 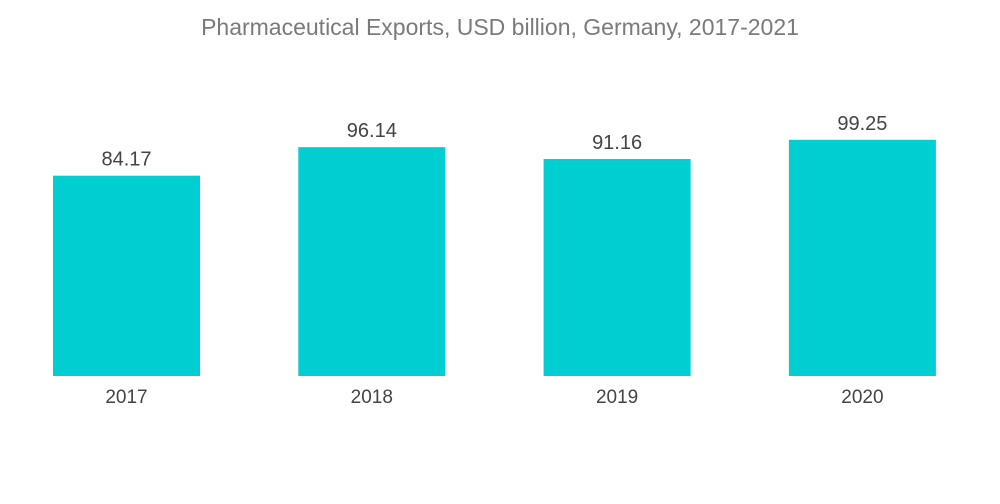 I want to click on value-labels-group: 84.17 96.14 91.16 99.25, so click(x=494, y=142).